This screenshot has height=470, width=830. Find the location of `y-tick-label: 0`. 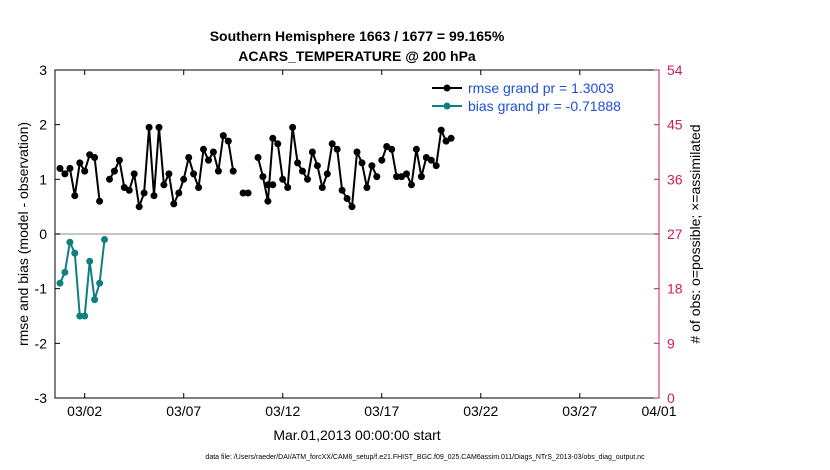

y-tick-label: 0 is located at coordinates (43, 234).